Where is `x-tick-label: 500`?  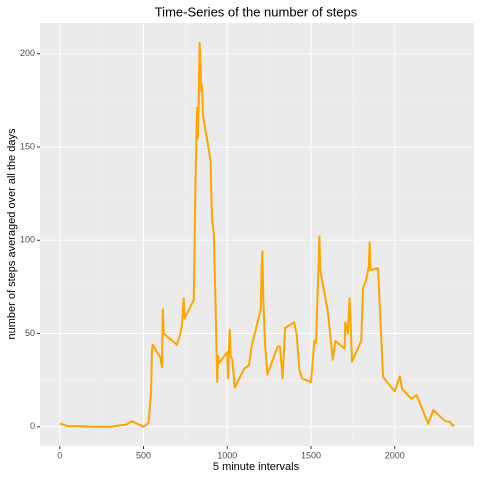 x-tick-label: 500 is located at coordinates (143, 455).